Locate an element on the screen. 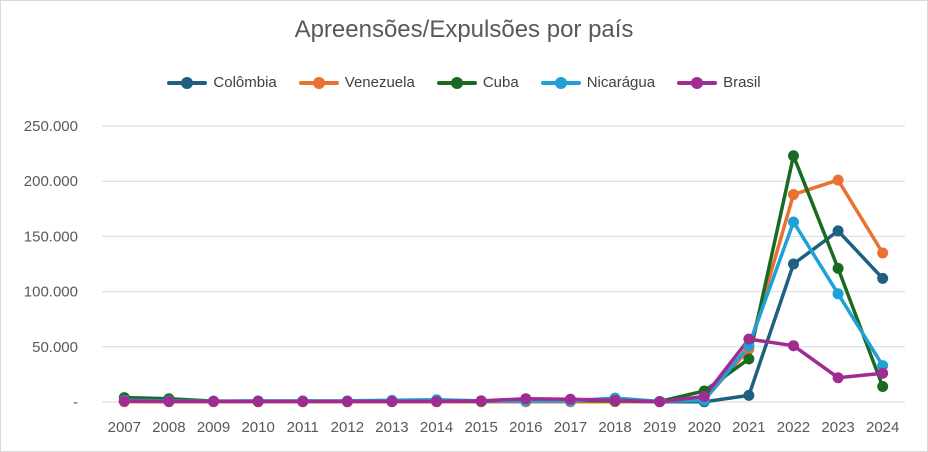 The height and width of the screenshot is (452, 928). legend-label: Brasil is located at coordinates (742, 82).